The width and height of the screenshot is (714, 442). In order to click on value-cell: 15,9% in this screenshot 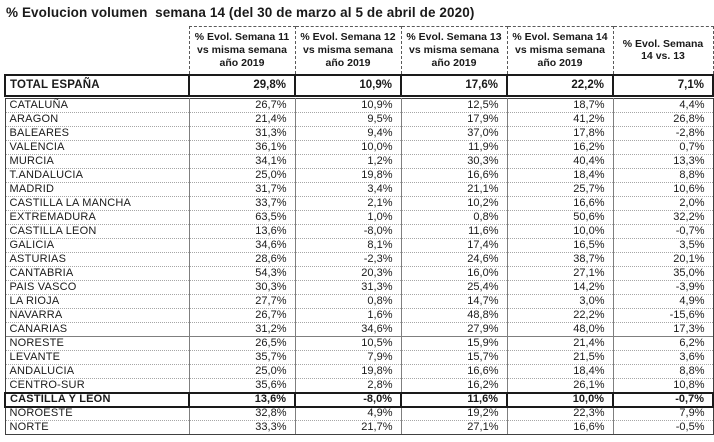, I will do `click(454, 343)`.